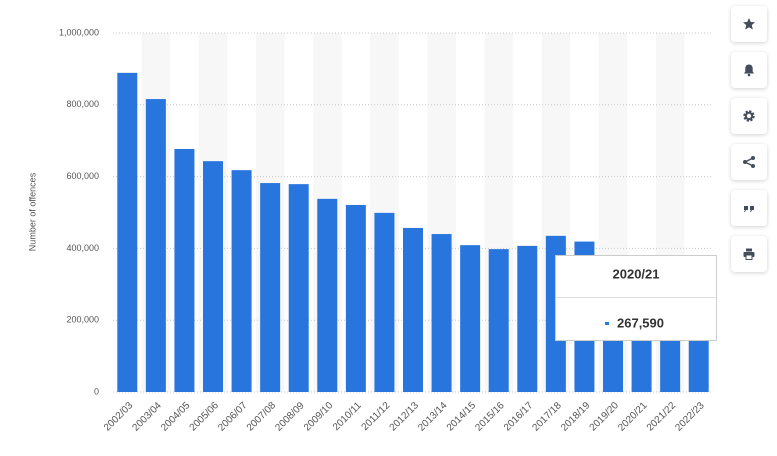 The height and width of the screenshot is (456, 777). I want to click on y-tick-label: 600,000, so click(82, 176).